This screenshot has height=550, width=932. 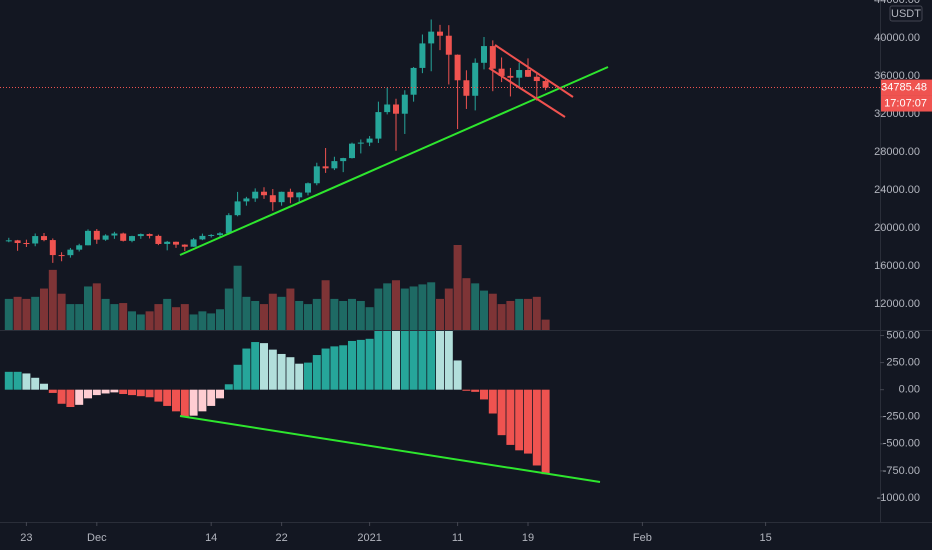 I want to click on y-tick-label: 500.00, so click(x=903, y=335).